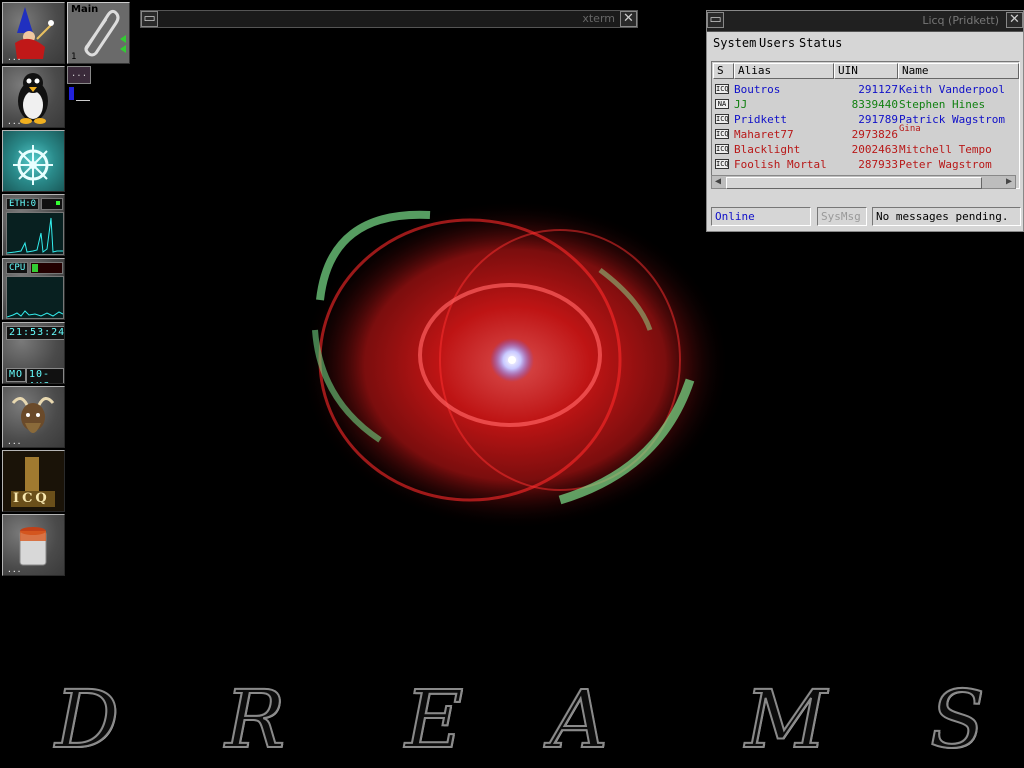 The image size is (1024, 768). What do you see at coordinates (434, 719) in the screenshot?
I see `wallpaper-letter: E` at bounding box center [434, 719].